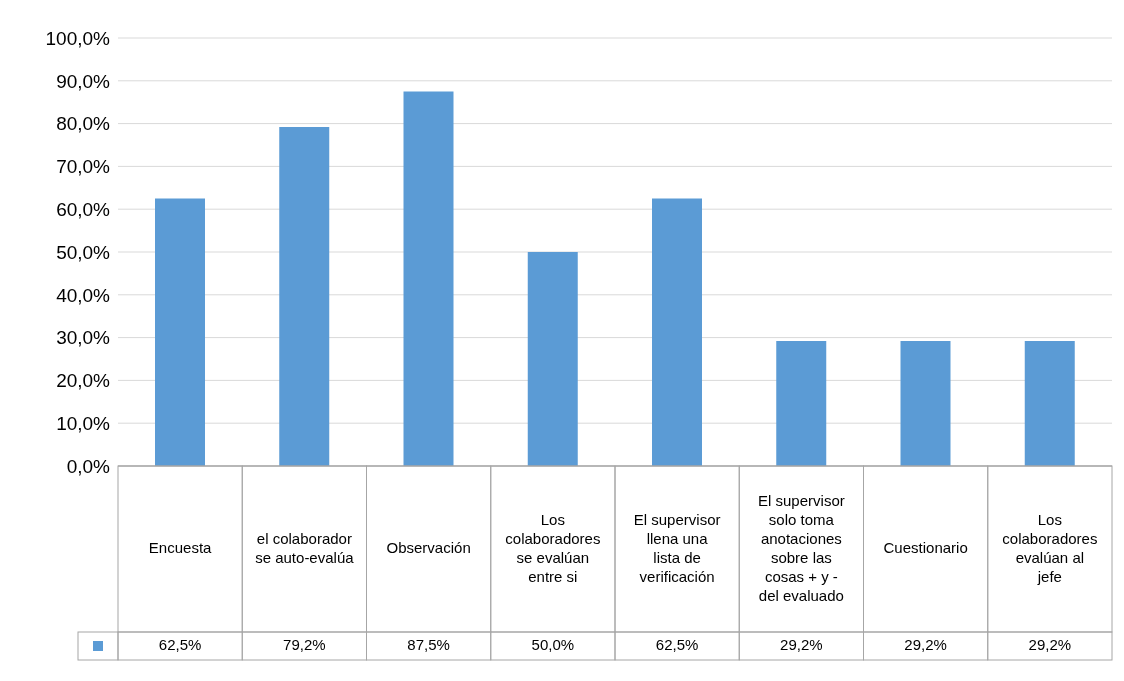  I want to click on data-label: 50,0%, so click(553, 644).